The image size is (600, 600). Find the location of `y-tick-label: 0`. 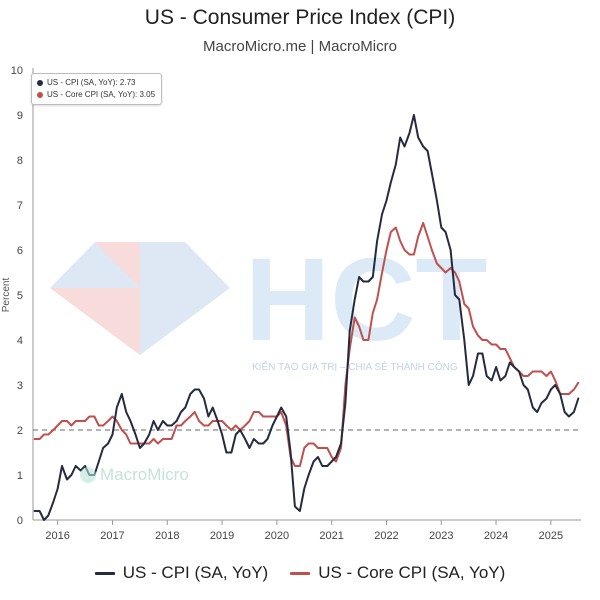

y-tick-label: 0 is located at coordinates (20, 521).